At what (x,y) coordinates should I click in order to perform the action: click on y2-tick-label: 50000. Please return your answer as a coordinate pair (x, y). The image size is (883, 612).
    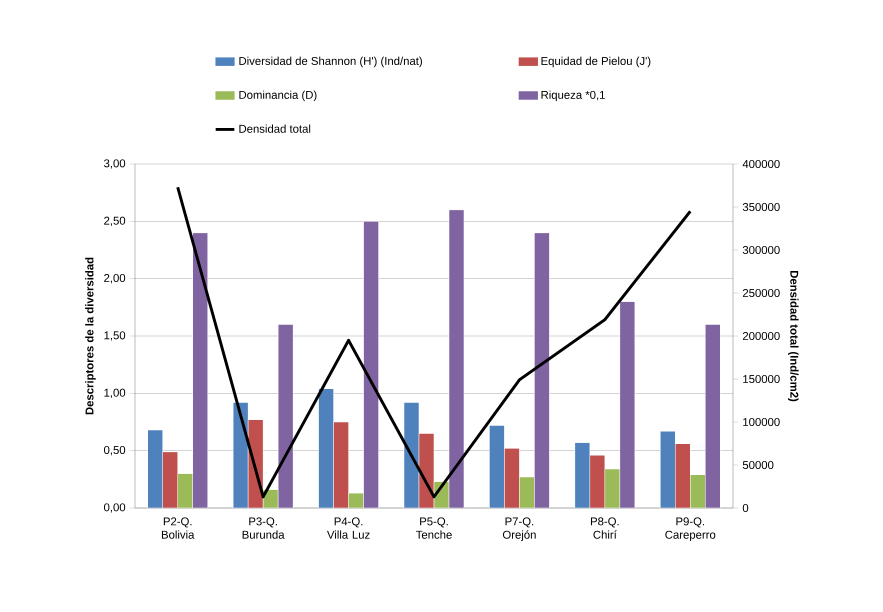
    Looking at the image, I should click on (758, 465).